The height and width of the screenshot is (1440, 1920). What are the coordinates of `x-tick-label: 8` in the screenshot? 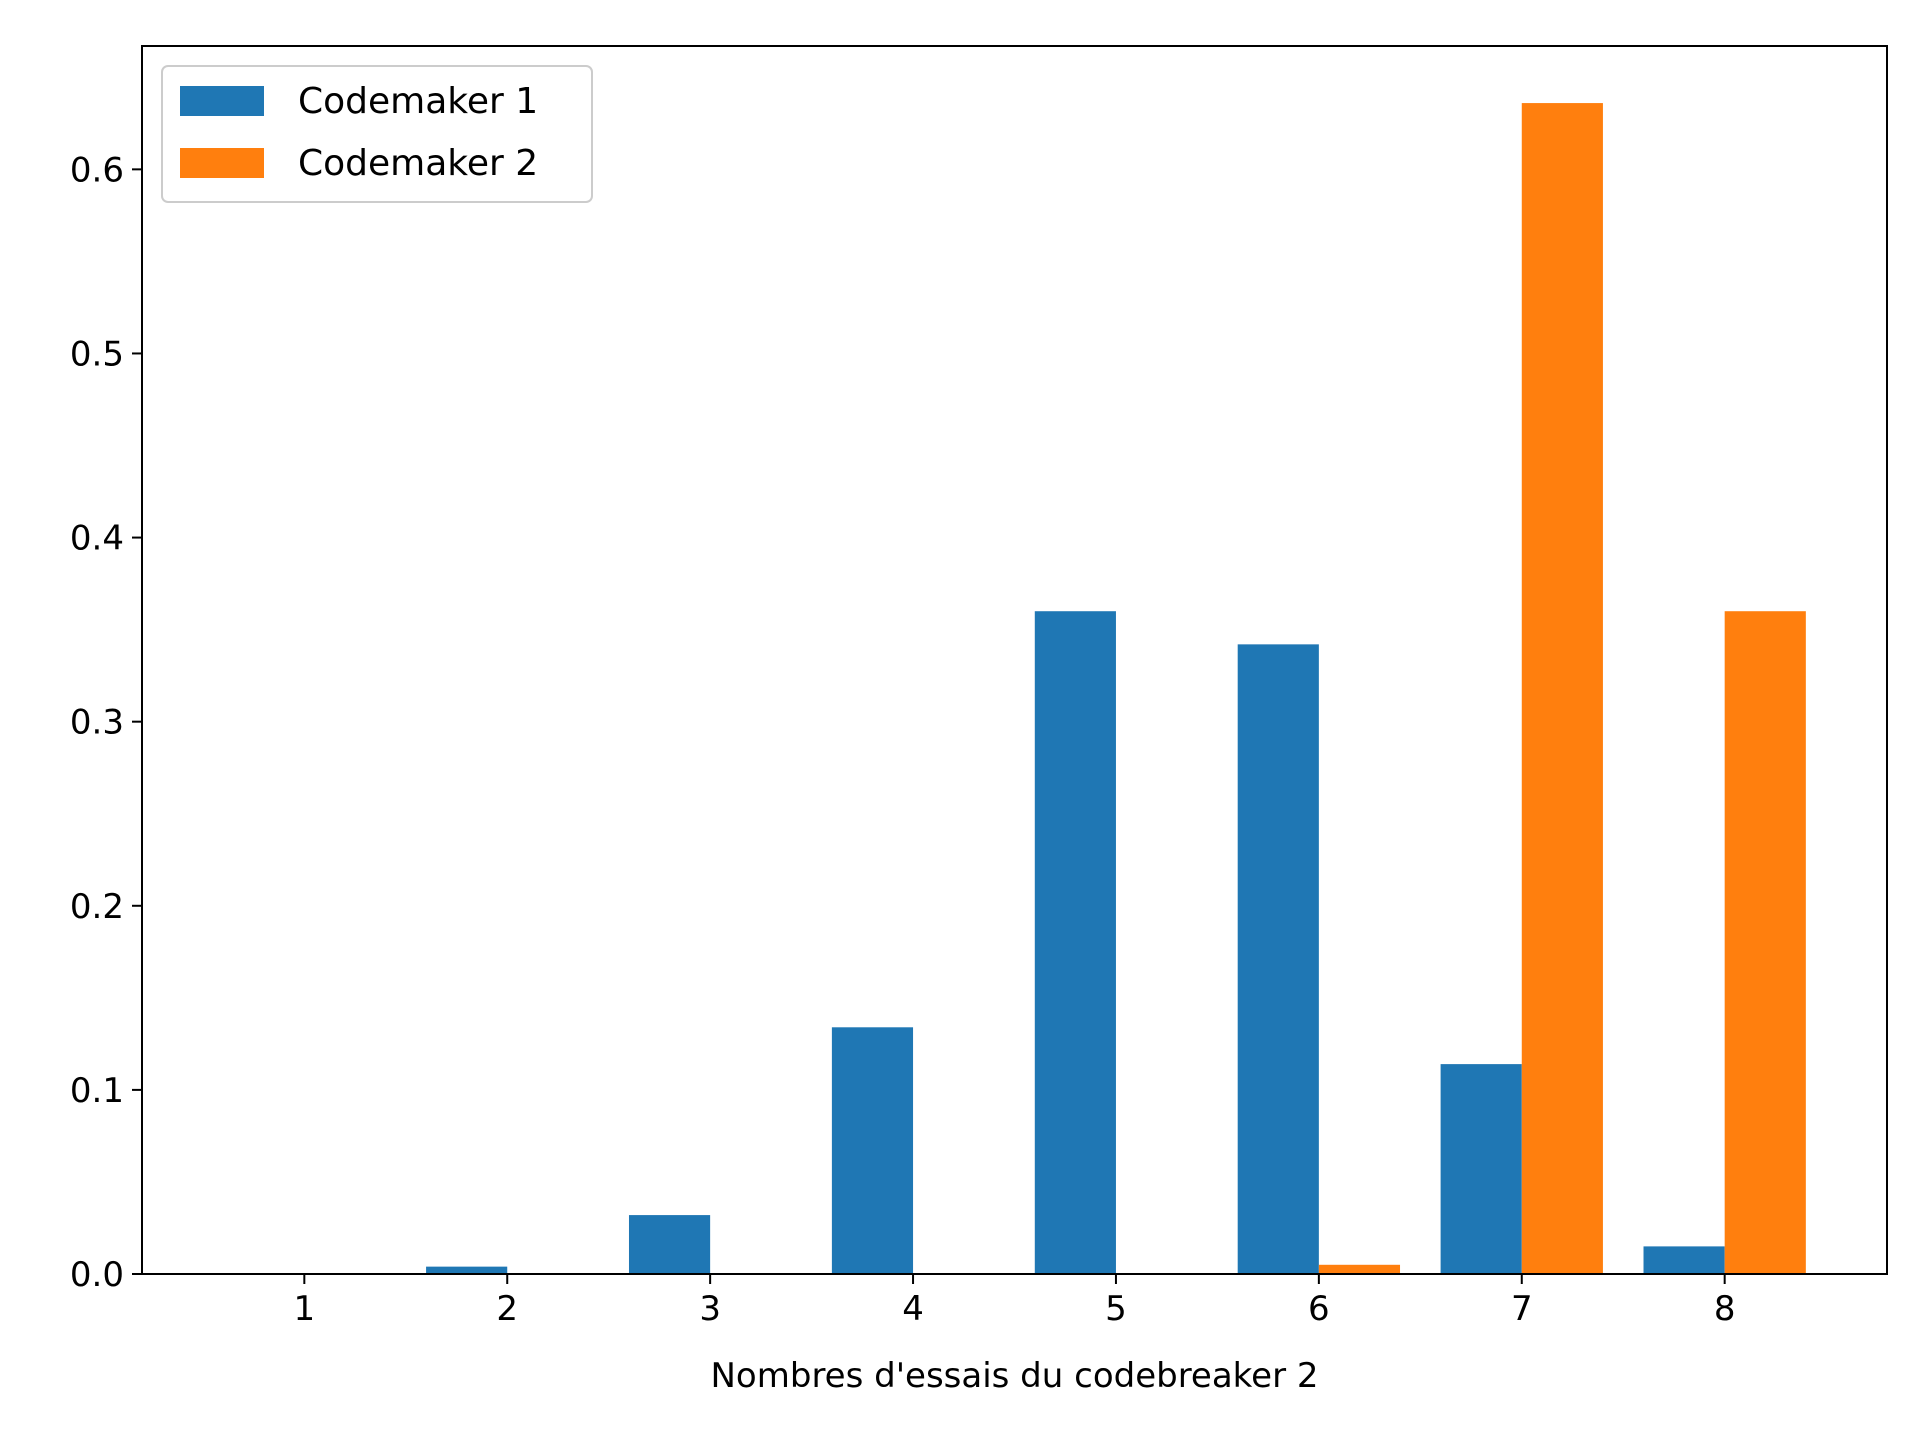 It's located at (1725, 1309).